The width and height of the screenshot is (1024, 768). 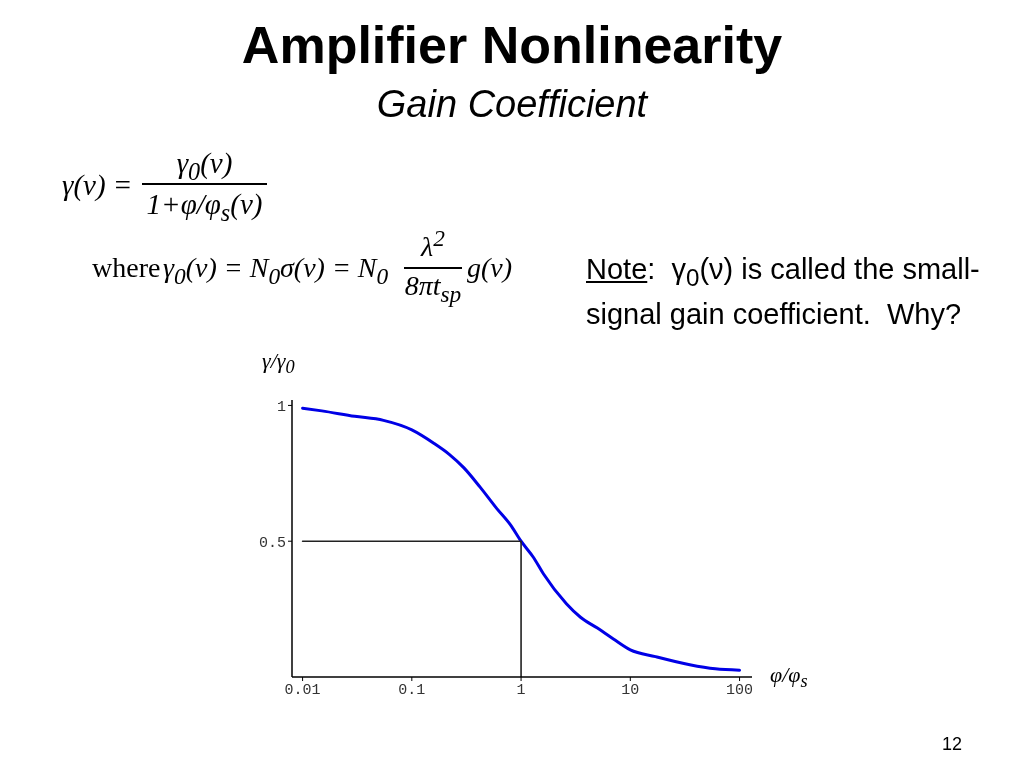 What do you see at coordinates (433, 244) in the screenshot?
I see `text: λ$^{2}$` at bounding box center [433, 244].